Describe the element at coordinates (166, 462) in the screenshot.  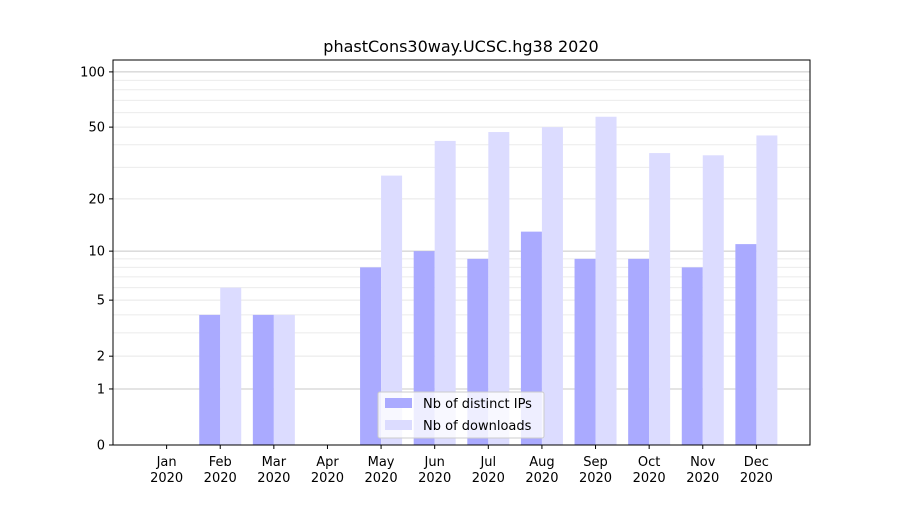
I see `x-tick-label: Jan` at that location.